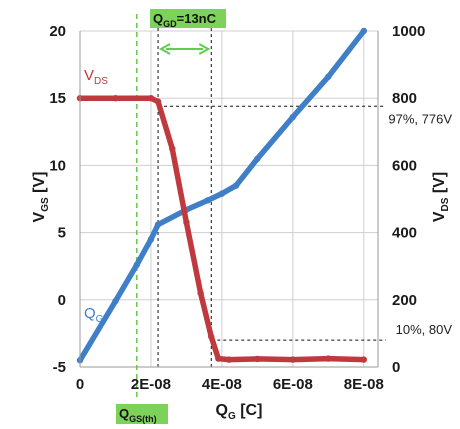  What do you see at coordinates (408, 31) in the screenshot?
I see `y-right-tick-label: 1000` at bounding box center [408, 31].